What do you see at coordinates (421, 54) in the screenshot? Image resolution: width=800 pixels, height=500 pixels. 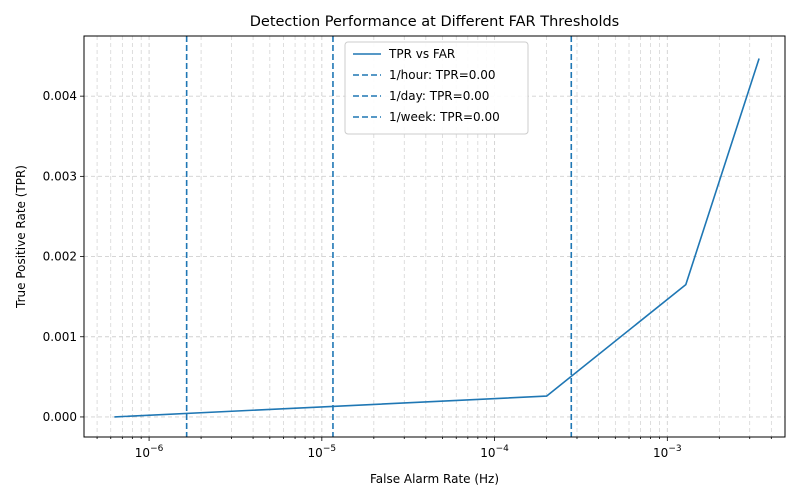 I see `legend-label: TPR vs FAR` at bounding box center [421, 54].